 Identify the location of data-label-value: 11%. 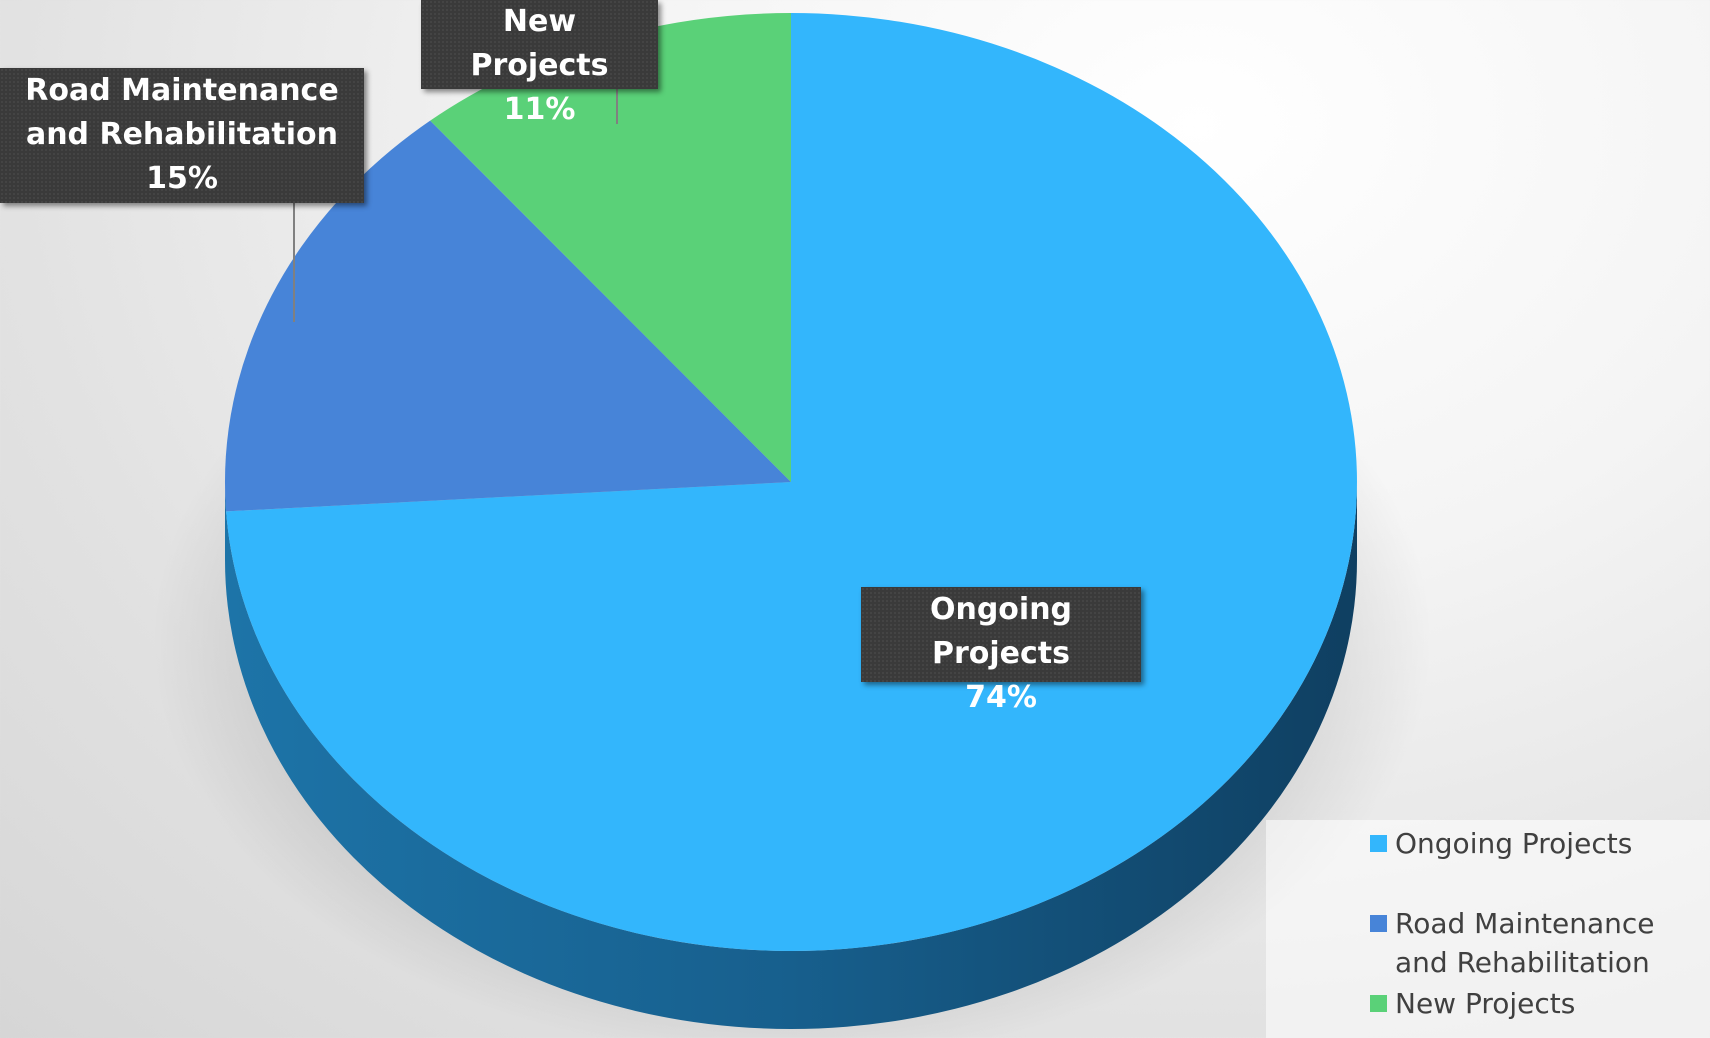
(539, 109).